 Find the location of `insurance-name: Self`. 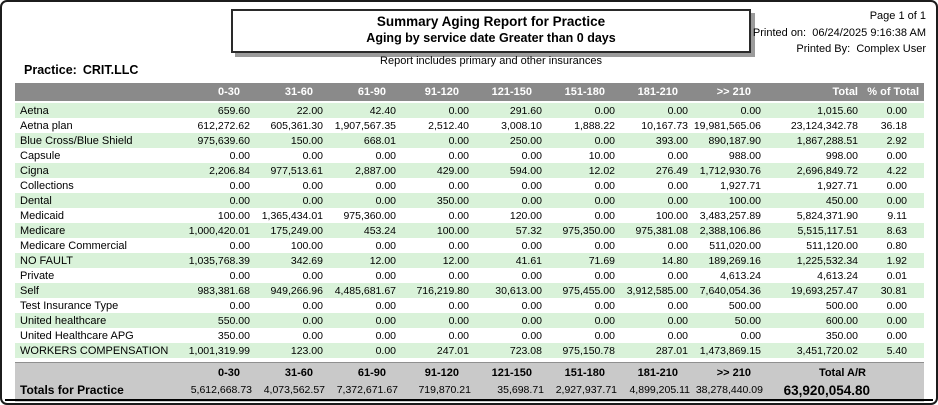

insurance-name: Self is located at coordinates (29, 290).